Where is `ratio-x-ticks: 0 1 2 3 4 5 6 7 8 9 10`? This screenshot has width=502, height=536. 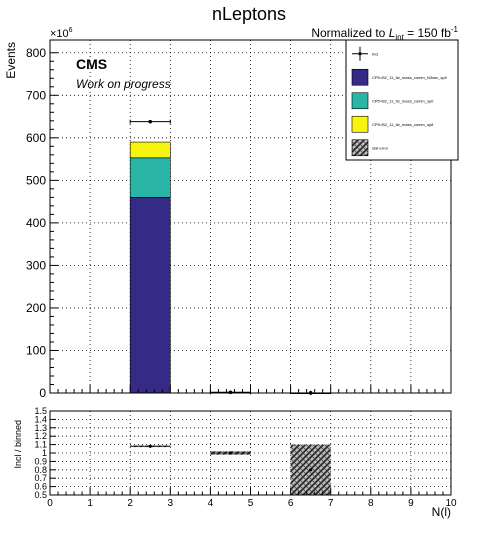 ratio-x-ticks: 0 1 2 3 4 5 6 7 8 9 10 is located at coordinates (252, 498).